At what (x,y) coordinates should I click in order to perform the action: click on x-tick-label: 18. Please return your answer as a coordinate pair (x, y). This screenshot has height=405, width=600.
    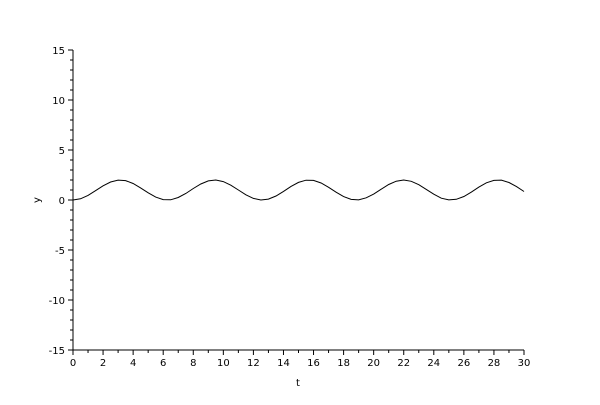
    Looking at the image, I should click on (343, 363).